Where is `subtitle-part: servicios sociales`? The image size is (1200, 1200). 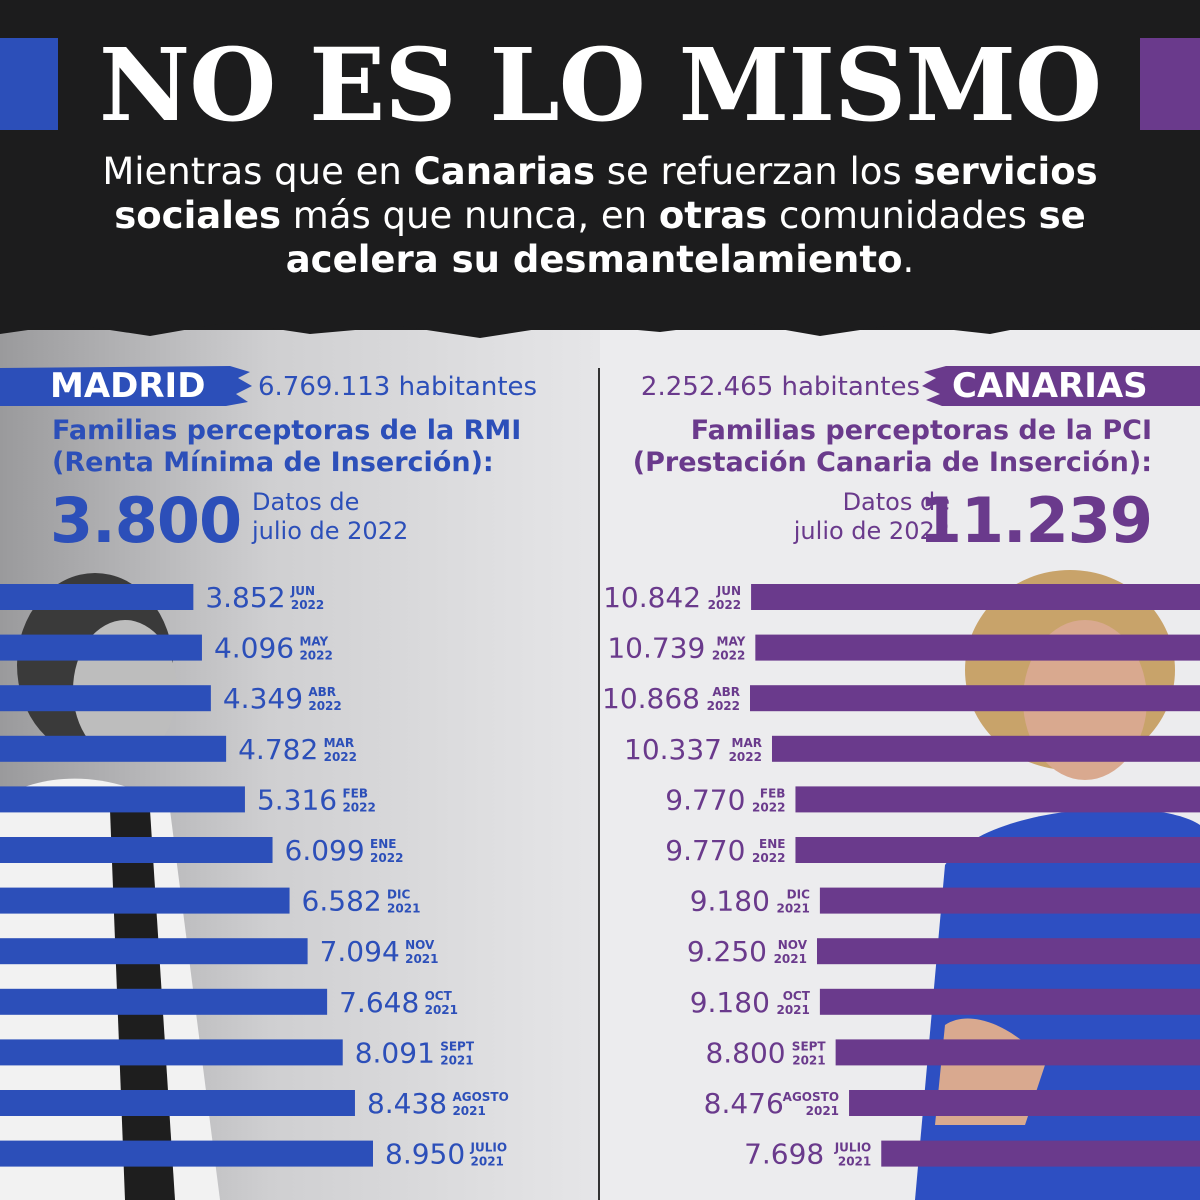 subtitle-part: servicios sociales is located at coordinates (606, 193).